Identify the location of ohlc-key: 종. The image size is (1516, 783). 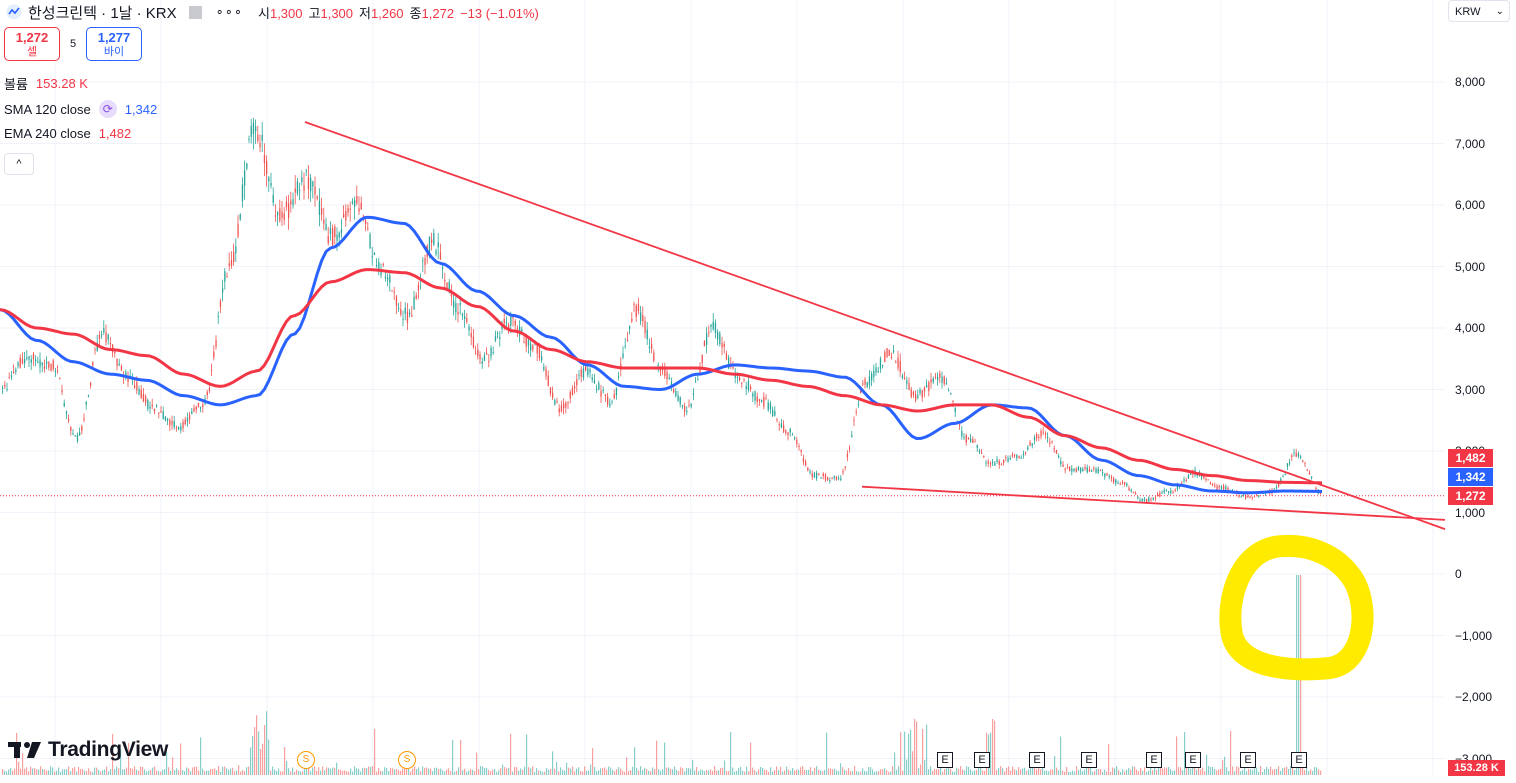
(415, 13).